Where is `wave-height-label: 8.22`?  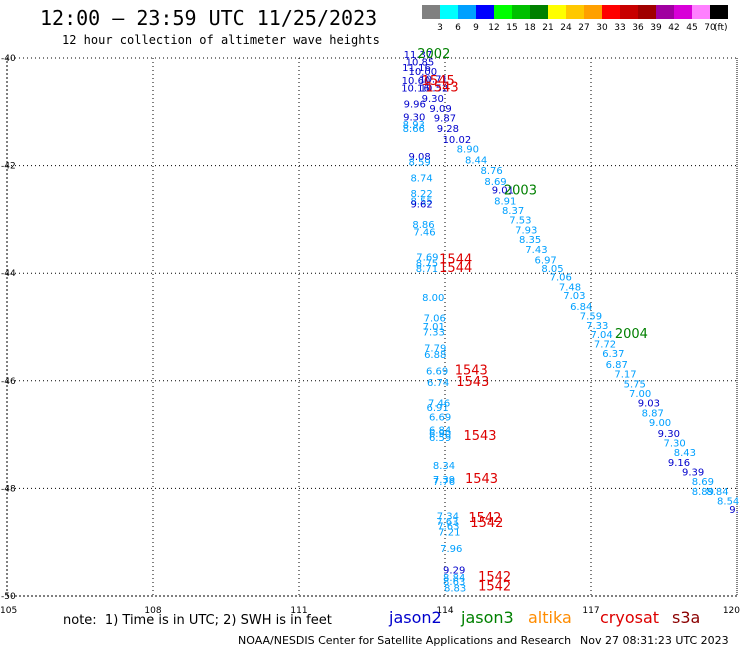
wave-height-label: 8.22 is located at coordinates (421, 194).